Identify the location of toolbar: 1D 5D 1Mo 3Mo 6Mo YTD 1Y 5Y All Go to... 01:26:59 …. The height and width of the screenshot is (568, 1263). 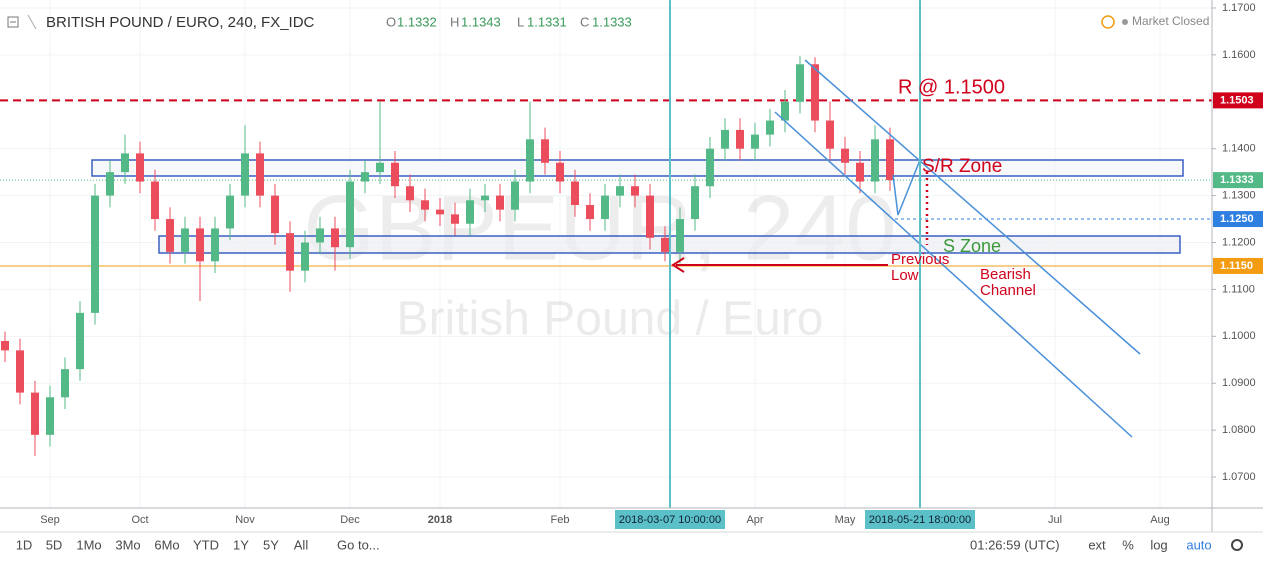
(614, 544).